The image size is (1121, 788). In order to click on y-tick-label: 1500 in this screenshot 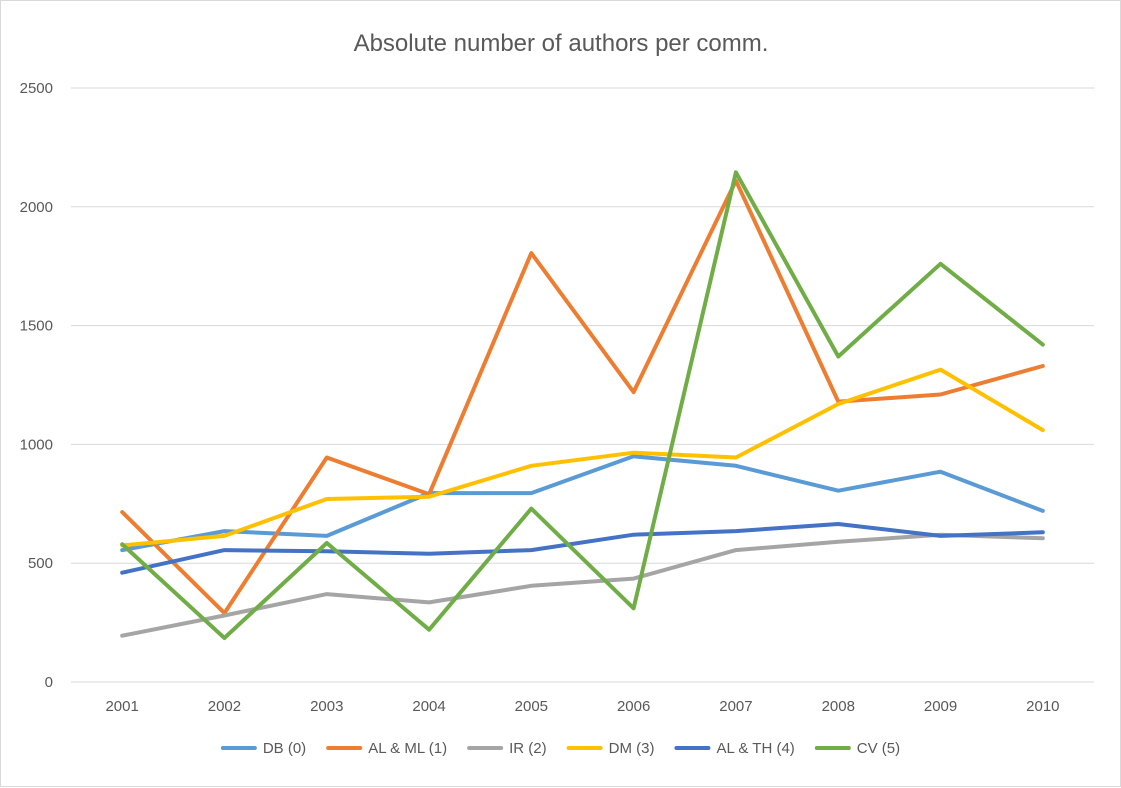, I will do `click(36, 326)`.